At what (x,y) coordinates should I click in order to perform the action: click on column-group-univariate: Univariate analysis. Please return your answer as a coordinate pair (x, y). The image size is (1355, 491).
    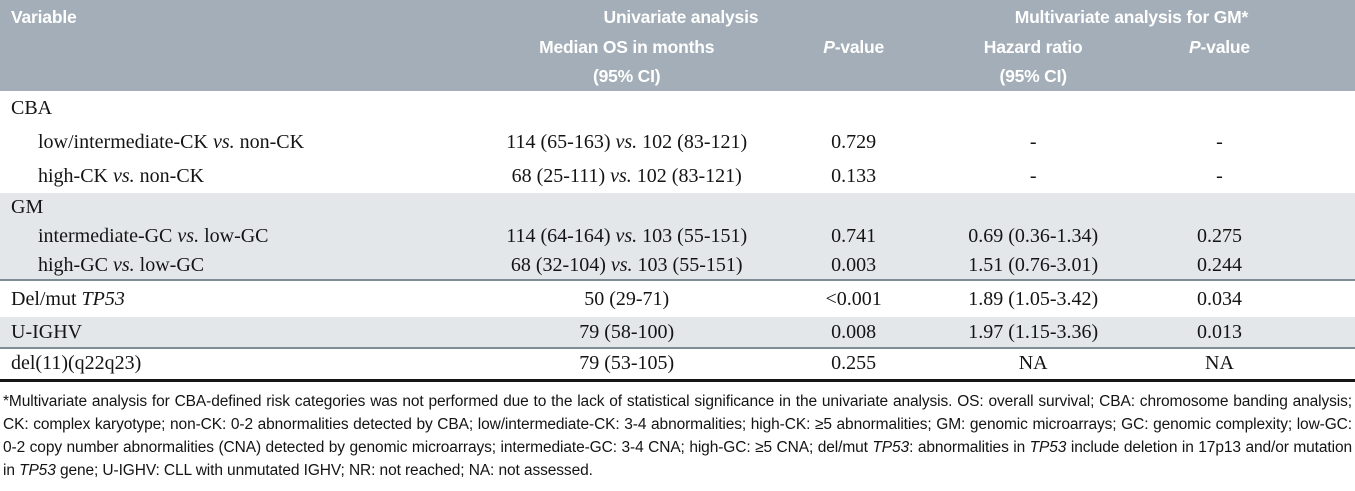
    Looking at the image, I should click on (680, 17).